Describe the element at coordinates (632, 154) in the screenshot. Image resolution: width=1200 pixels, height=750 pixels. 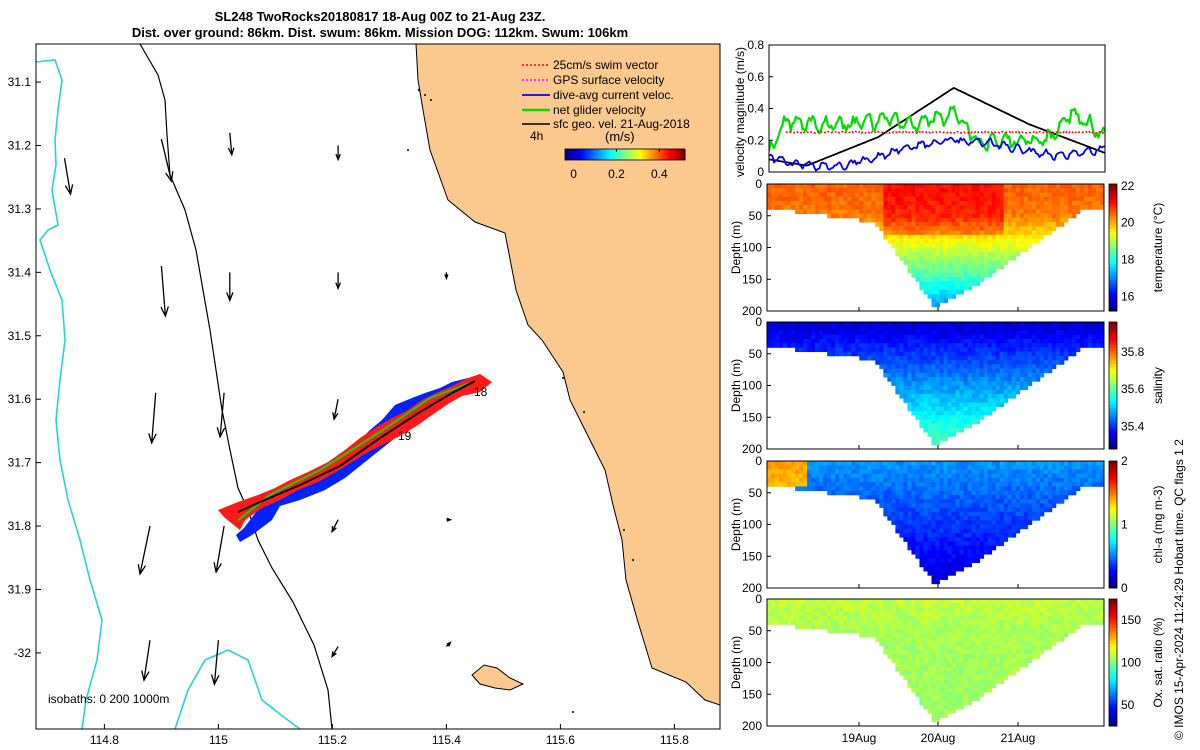
I see `map-colorbar-cell` at that location.